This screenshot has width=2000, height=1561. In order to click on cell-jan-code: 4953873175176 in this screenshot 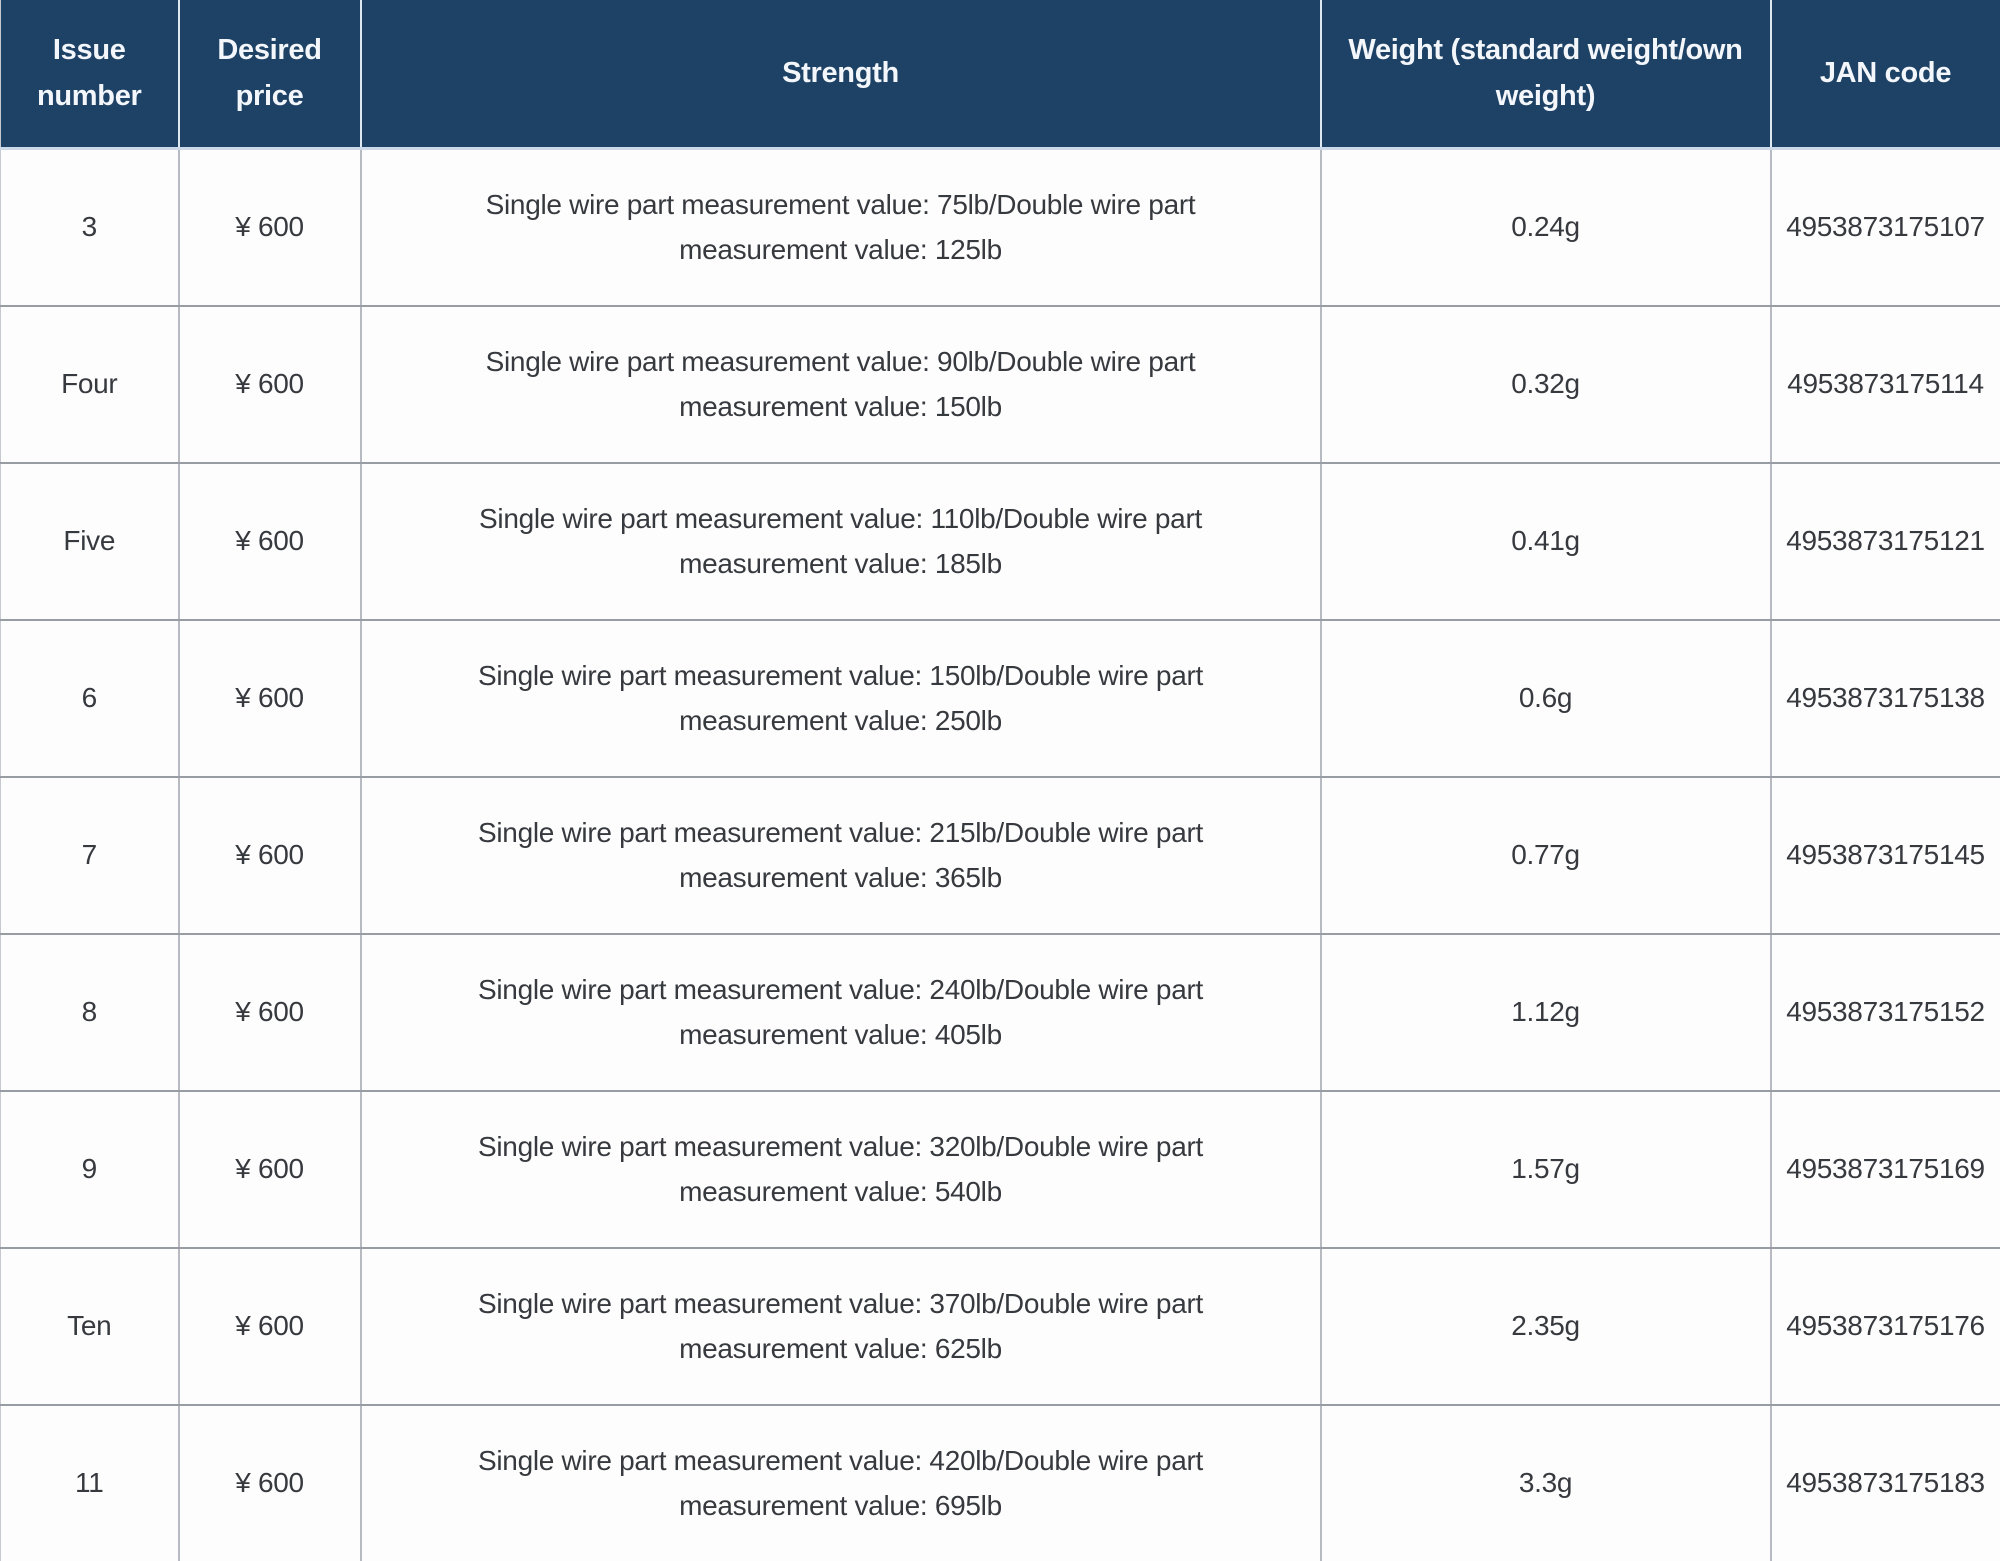, I will do `click(1885, 1327)`.